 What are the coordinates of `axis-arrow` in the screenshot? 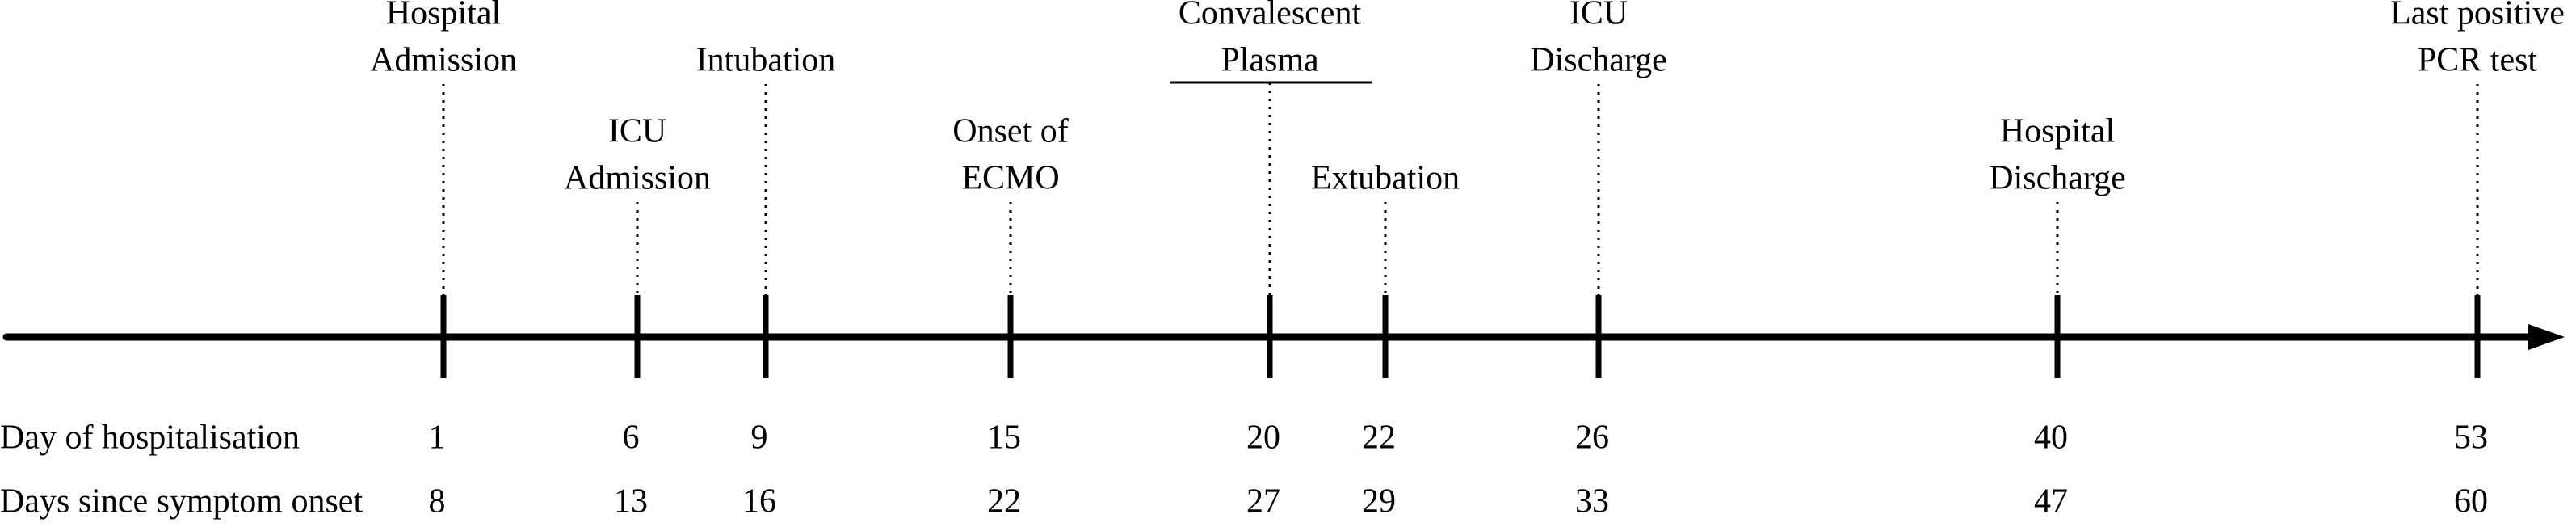 It's located at (2546, 337).